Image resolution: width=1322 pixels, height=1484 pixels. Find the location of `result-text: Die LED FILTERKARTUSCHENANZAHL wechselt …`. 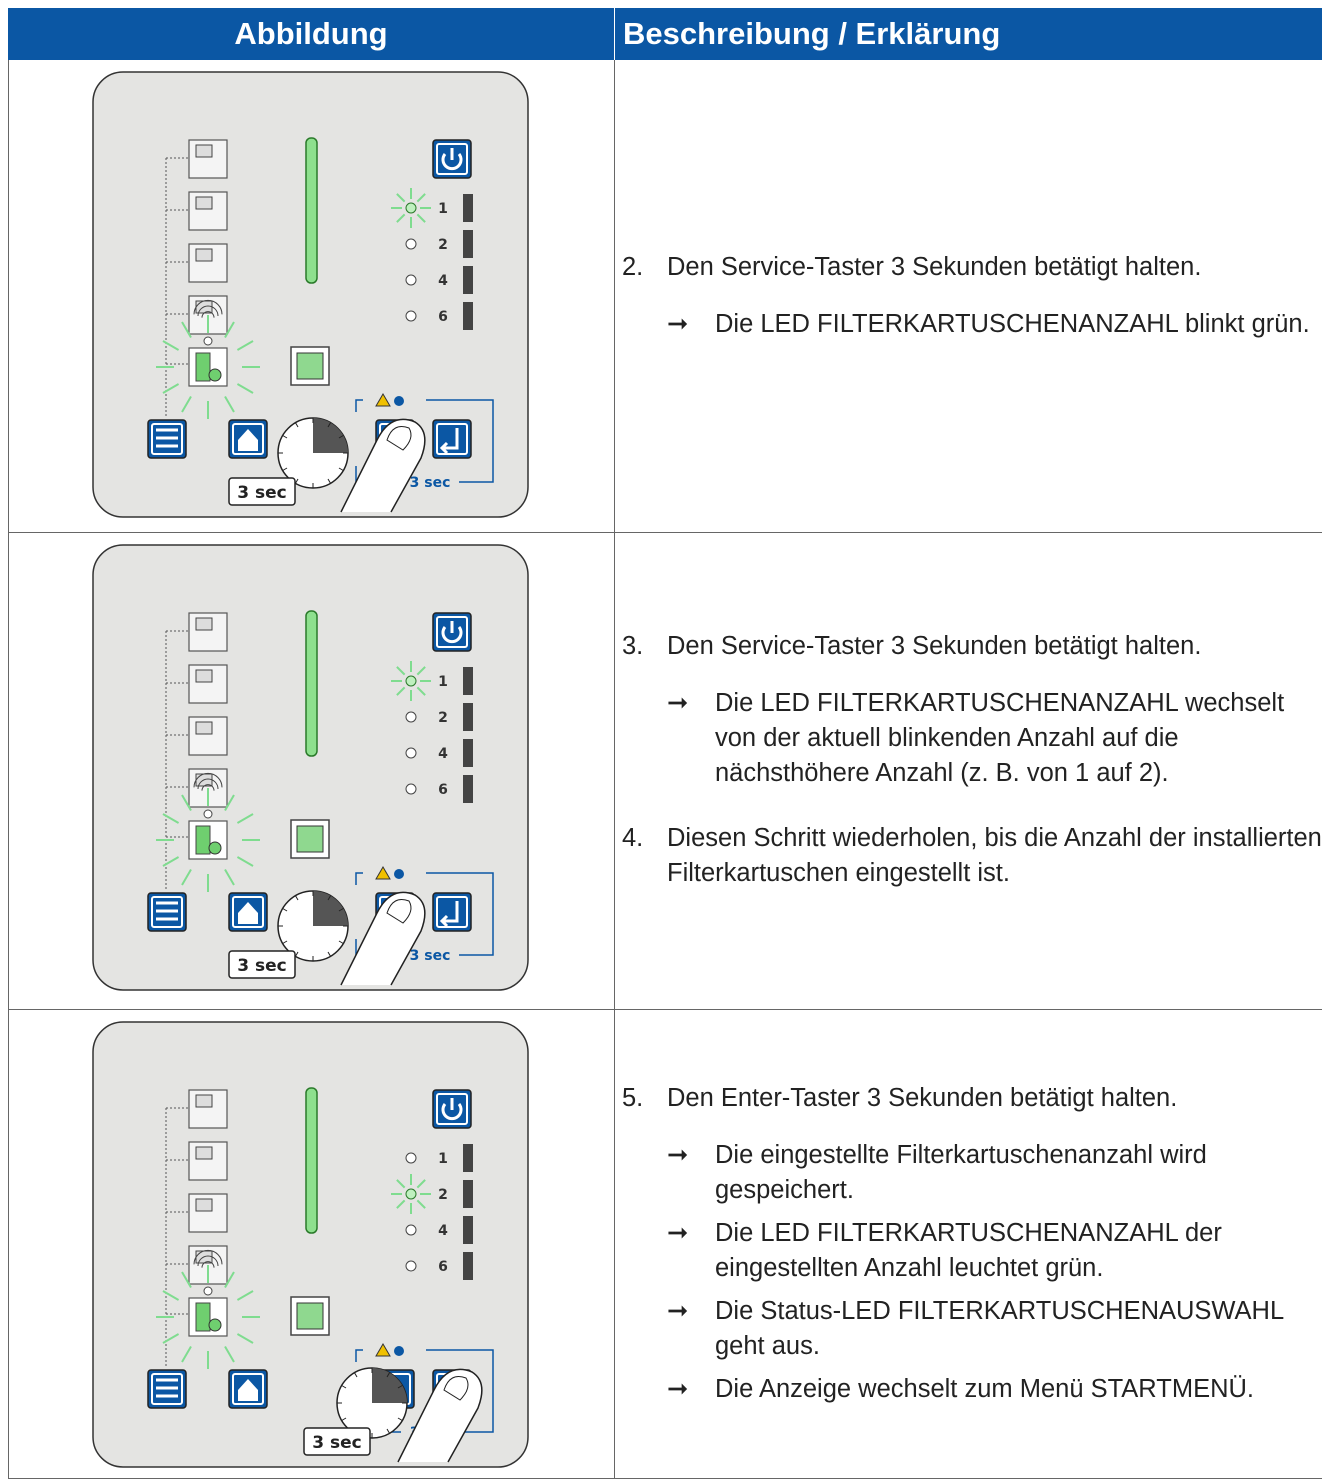

result-text: Die LED FILTERKARTUSCHENANZAHL wechselt … is located at coordinates (1000, 738).